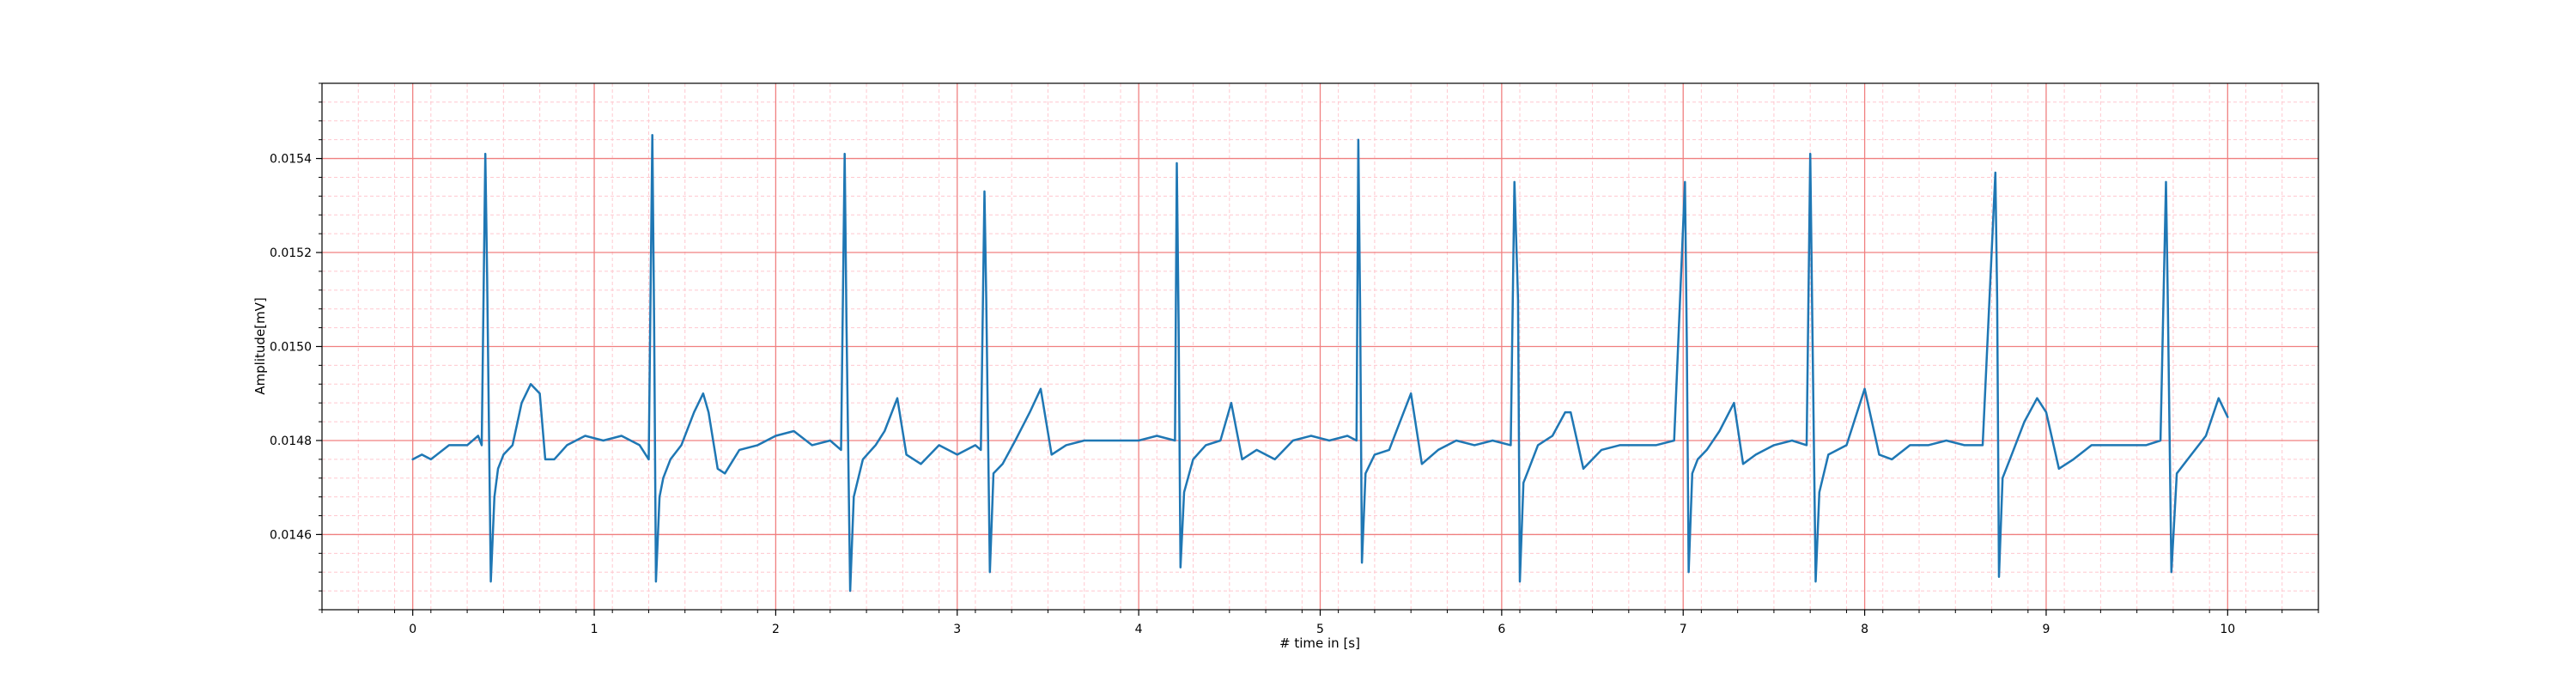 This screenshot has width=2576, height=687. Describe the element at coordinates (1865, 629) in the screenshot. I see `x-tick-label: 8` at that location.